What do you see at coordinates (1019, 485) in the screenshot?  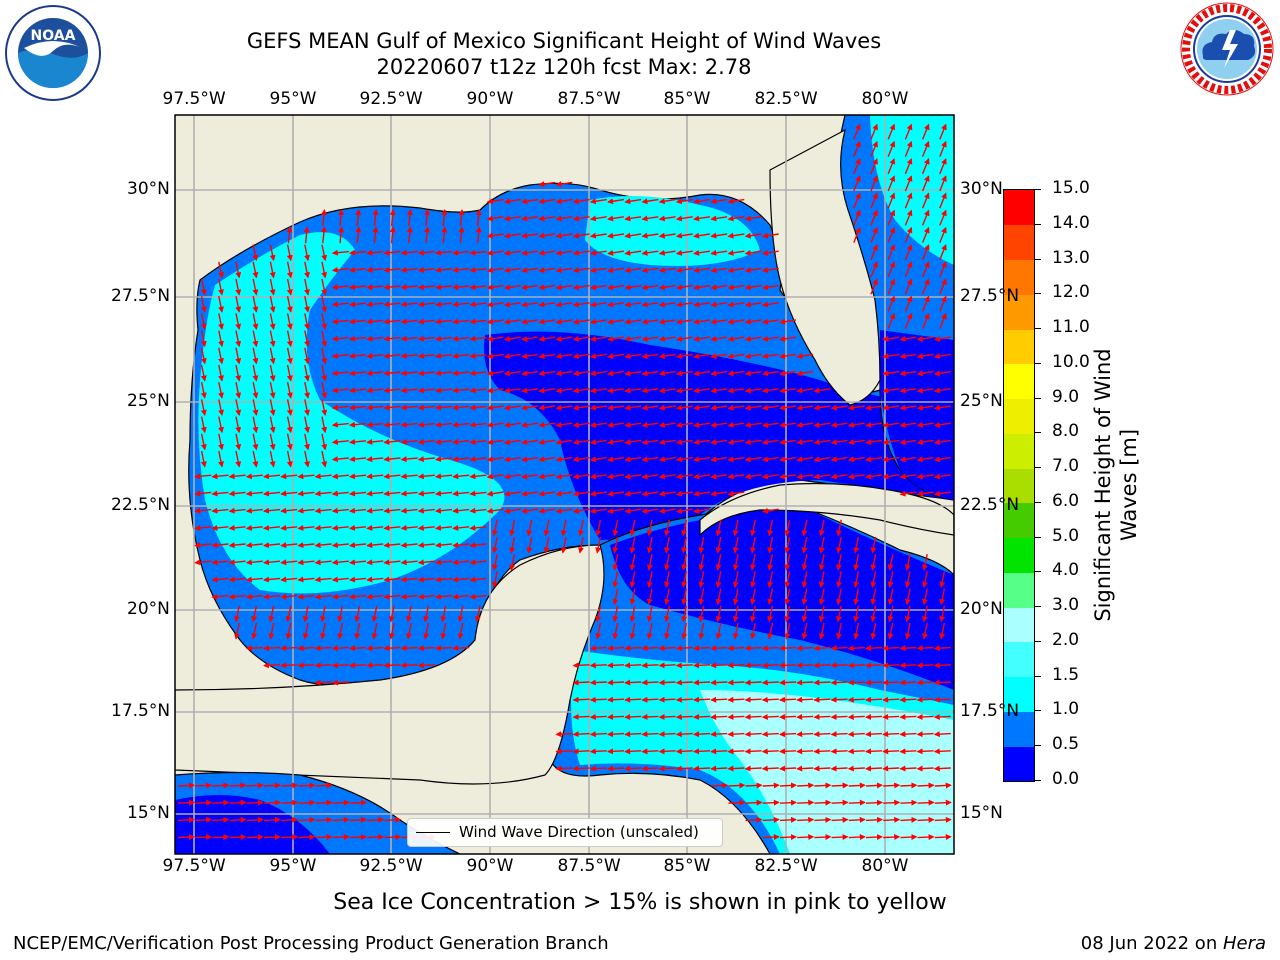 I see `colorbar` at bounding box center [1019, 485].